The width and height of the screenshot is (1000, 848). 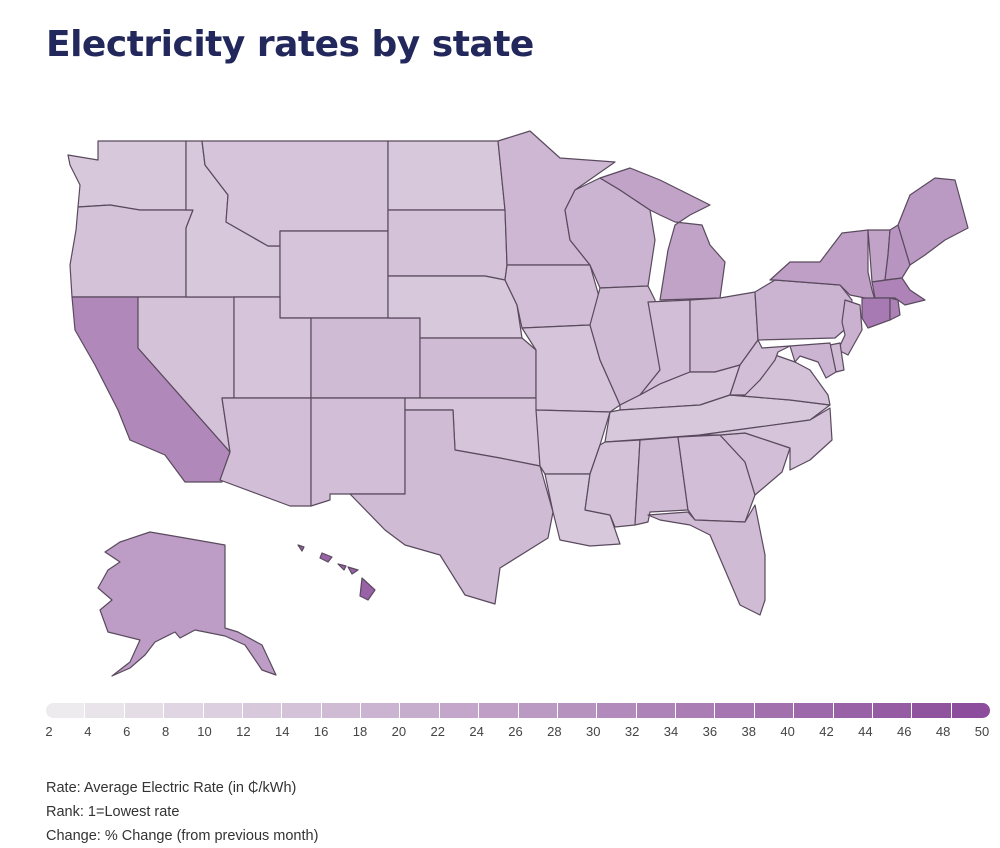 I want to click on note-rank: Rank: 1=Lowest rate, so click(x=113, y=812).